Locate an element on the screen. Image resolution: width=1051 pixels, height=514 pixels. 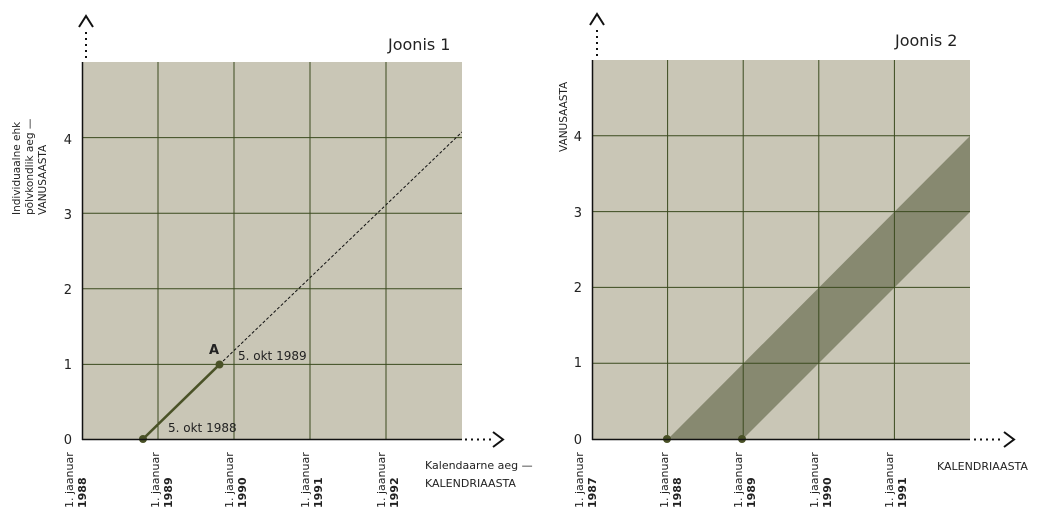
annotation-start-date: 5. okt 1988 is located at coordinates (202, 428).